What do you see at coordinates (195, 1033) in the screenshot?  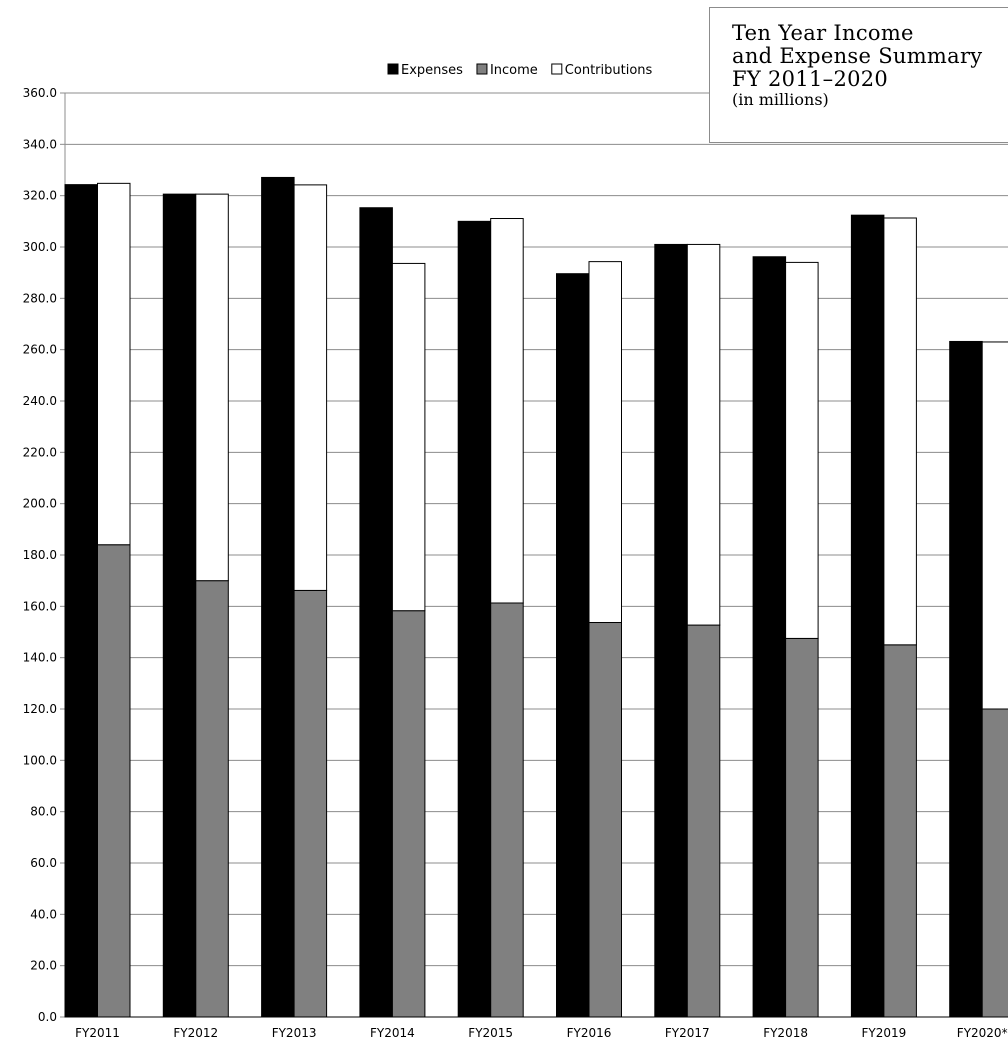 I see `x-tick-label: FY2012` at bounding box center [195, 1033].